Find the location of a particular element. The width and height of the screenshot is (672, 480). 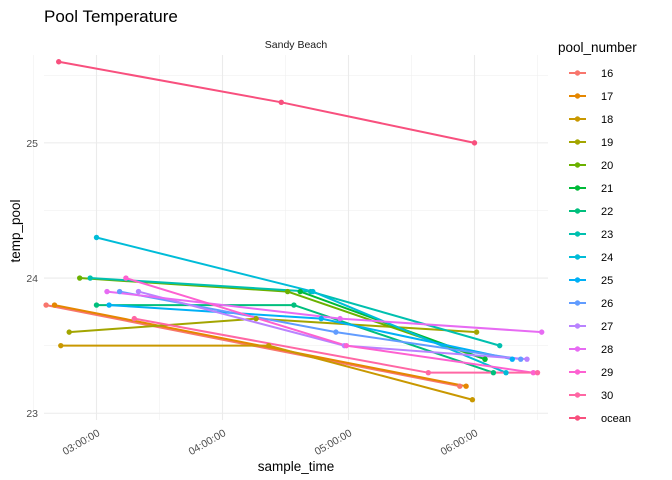

legend-item-23: 23 is located at coordinates (591, 235).